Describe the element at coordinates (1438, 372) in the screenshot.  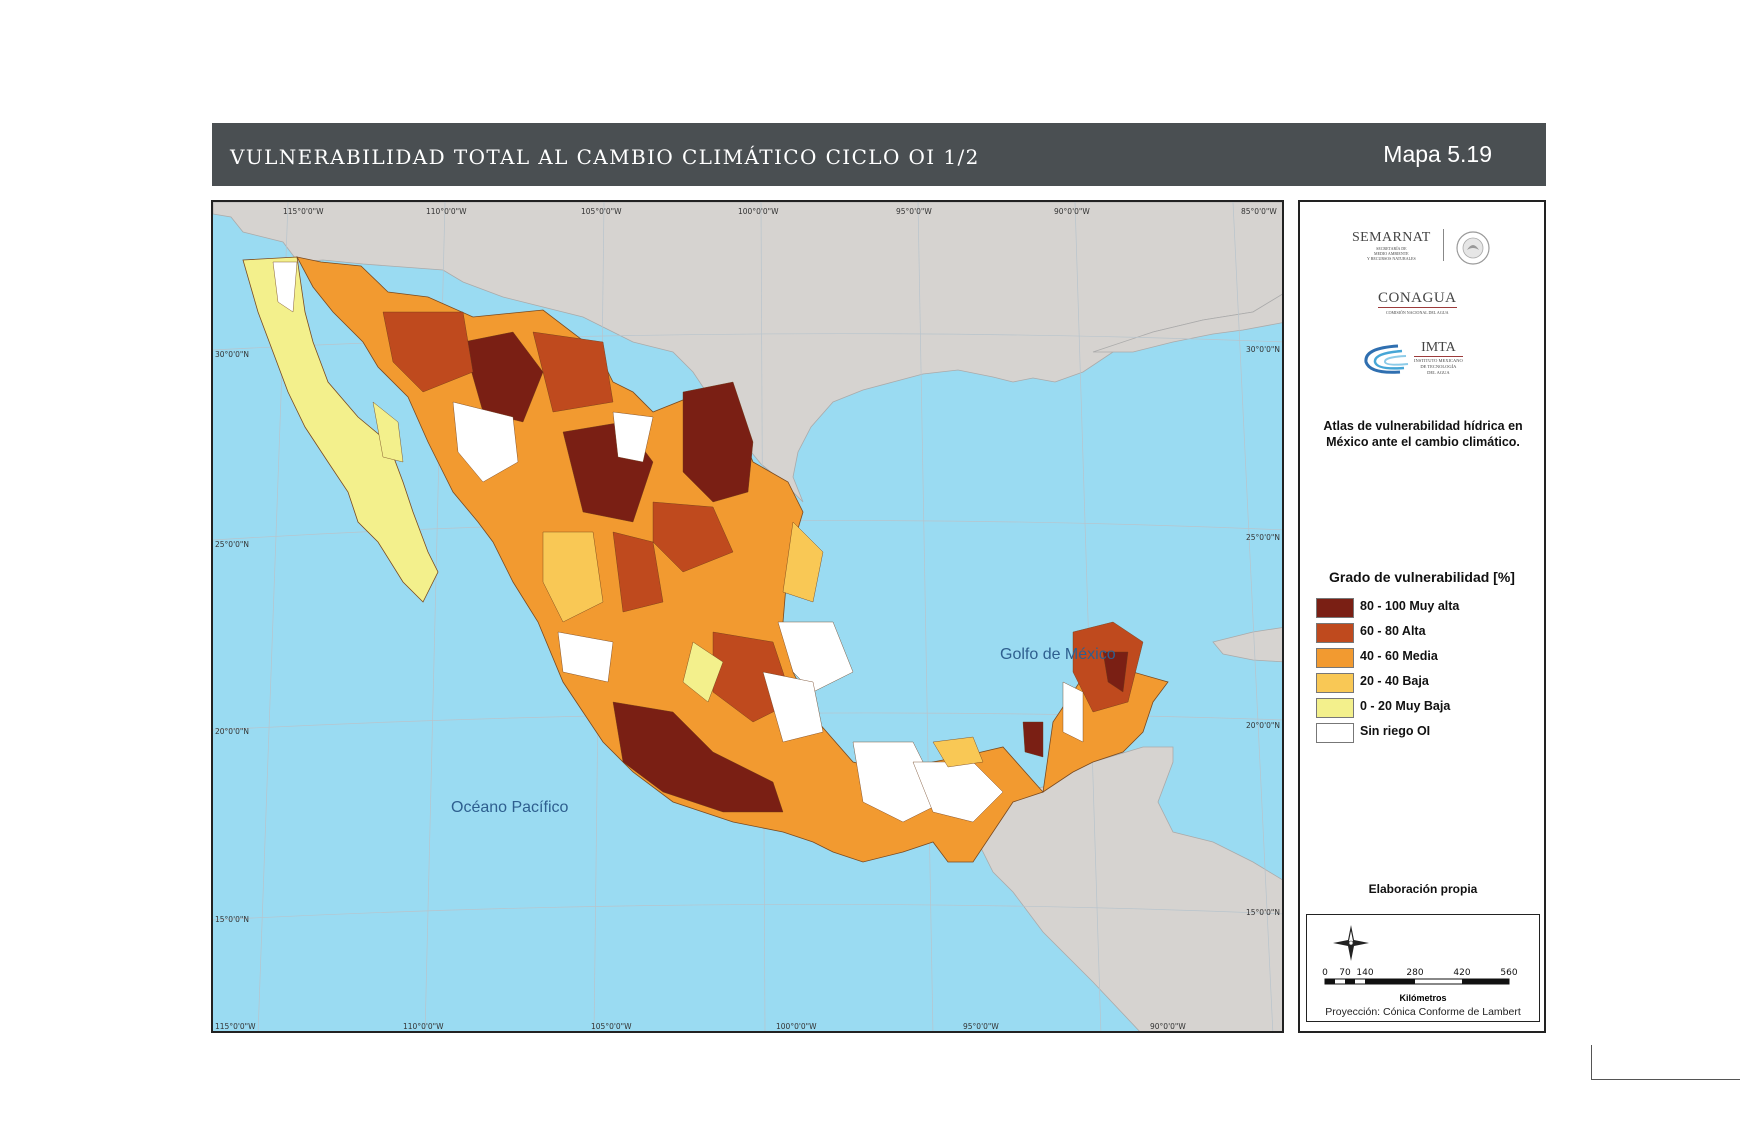
I see `imta-sub-line: DEL AGUA` at that location.